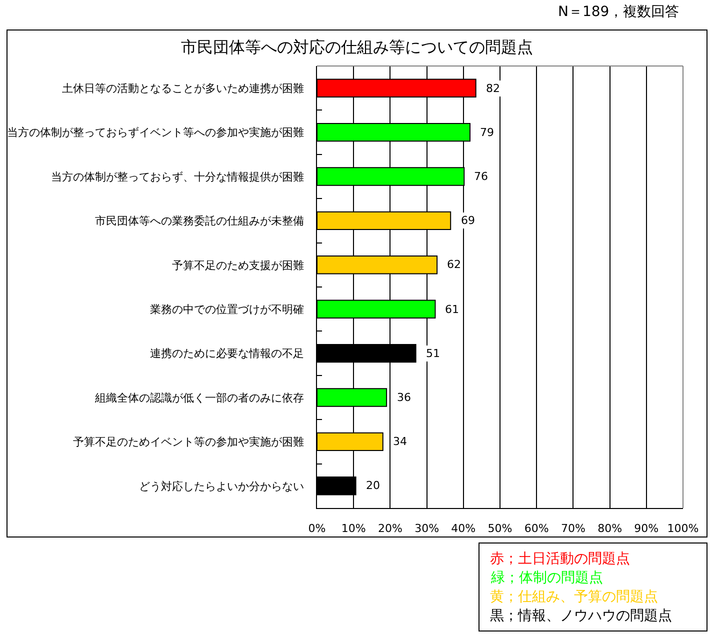  Describe the element at coordinates (238, 265) in the screenshot. I see `y-tick-label: 予算不足のため支援が困難` at that location.